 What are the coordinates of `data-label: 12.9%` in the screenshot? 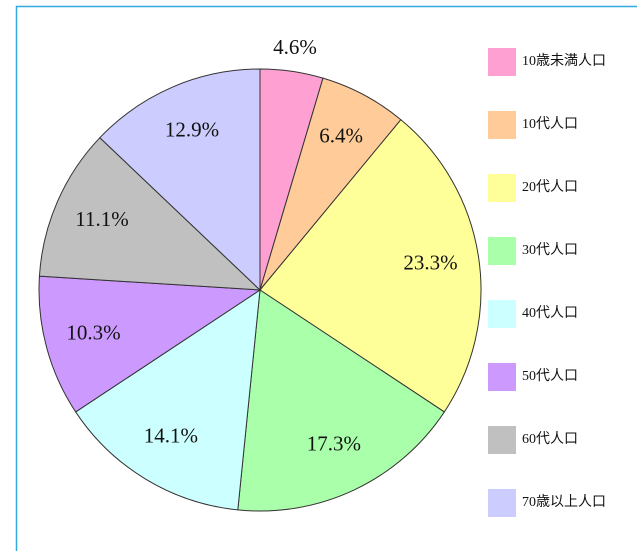 It's located at (192, 129).